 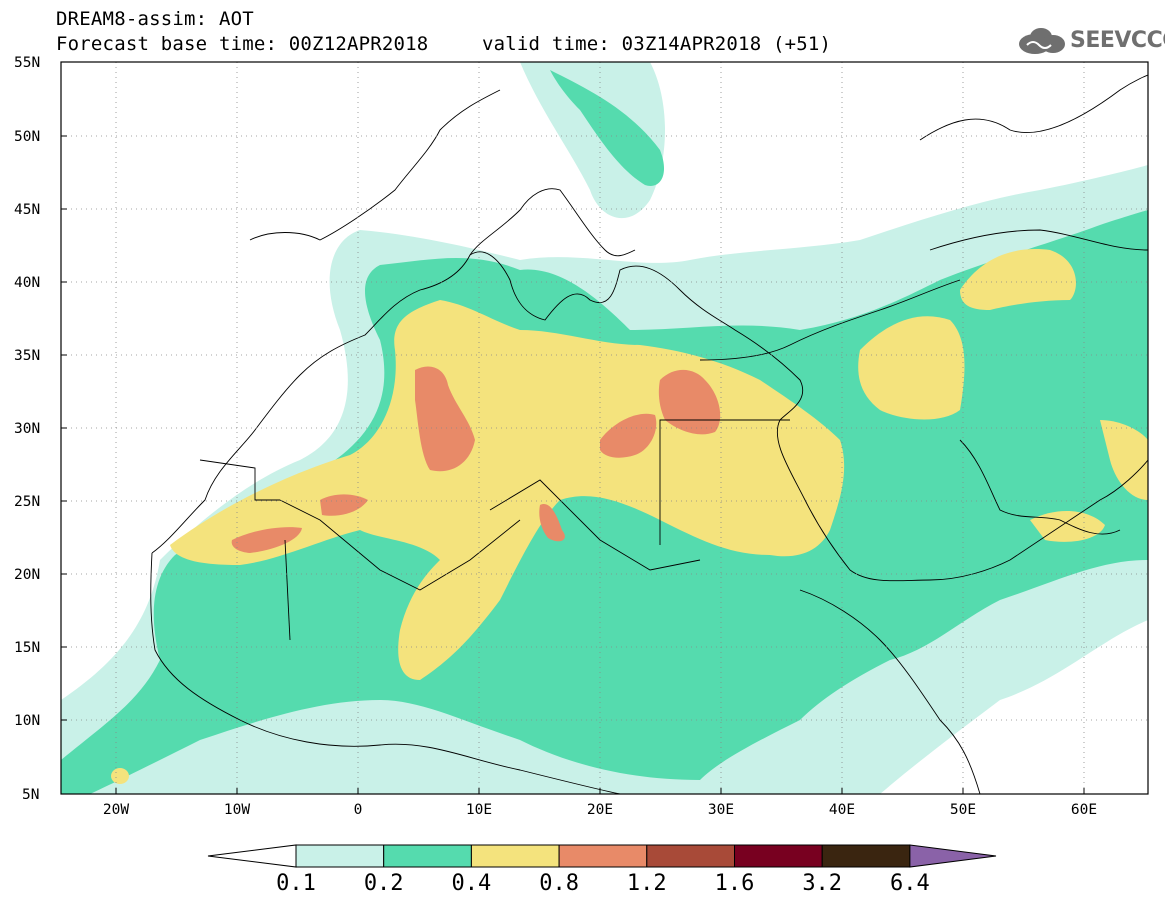 I want to click on colorbar-extend-high, so click(x=953, y=856).